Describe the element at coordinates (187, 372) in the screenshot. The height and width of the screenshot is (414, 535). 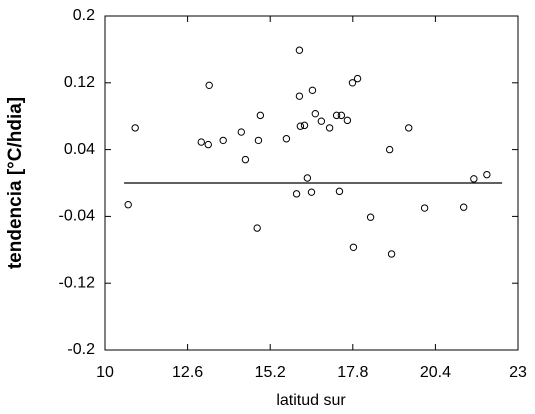
I see `x-tick-label: 12.6` at that location.